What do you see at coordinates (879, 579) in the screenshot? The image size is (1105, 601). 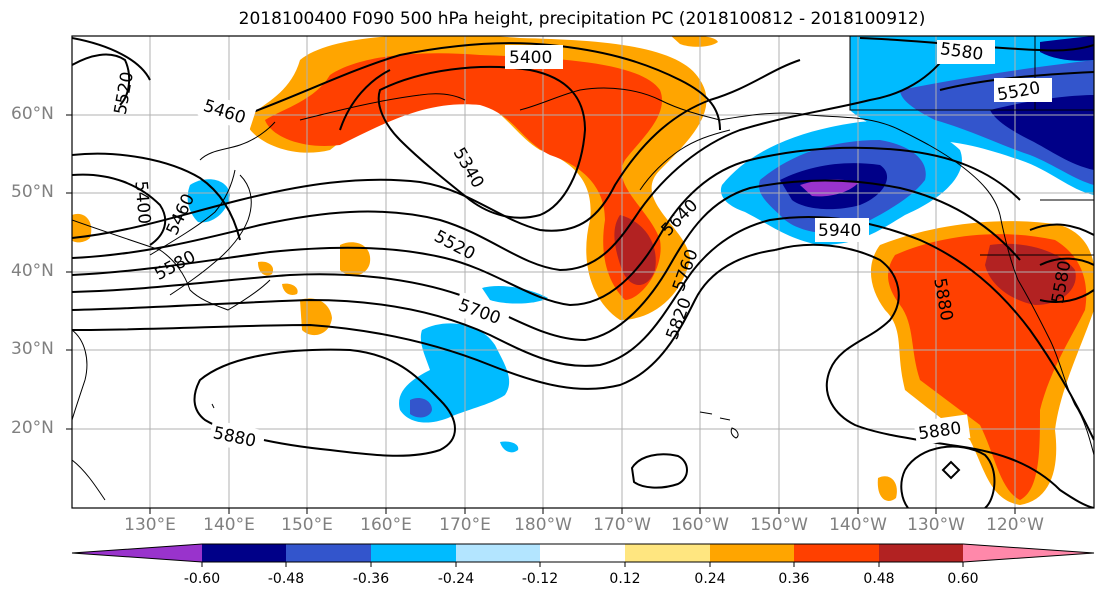 I see `colorbar-tick-label: 0.48` at bounding box center [879, 579].